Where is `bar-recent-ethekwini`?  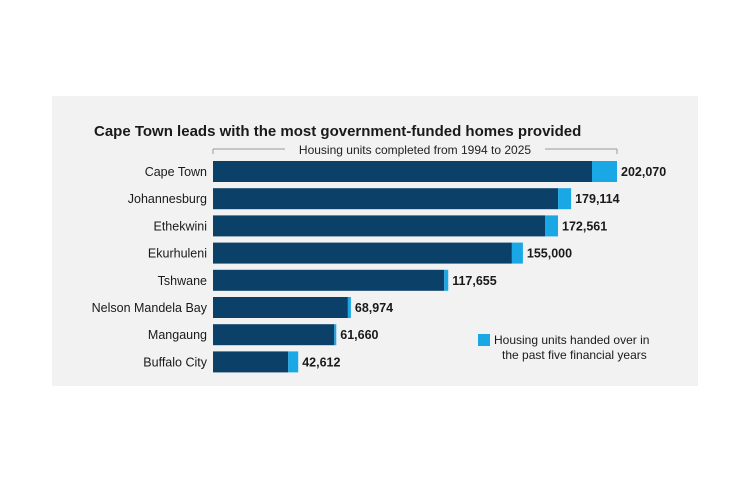
bar-recent-ethekwini is located at coordinates (552, 226).